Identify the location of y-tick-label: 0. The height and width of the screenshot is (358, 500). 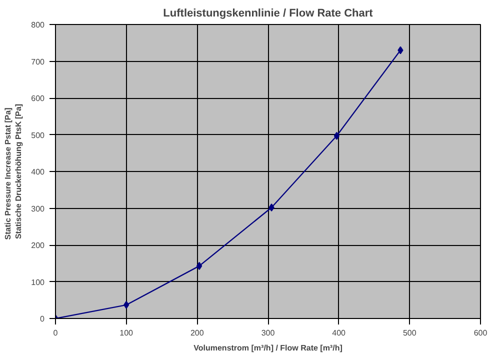
(43, 319).